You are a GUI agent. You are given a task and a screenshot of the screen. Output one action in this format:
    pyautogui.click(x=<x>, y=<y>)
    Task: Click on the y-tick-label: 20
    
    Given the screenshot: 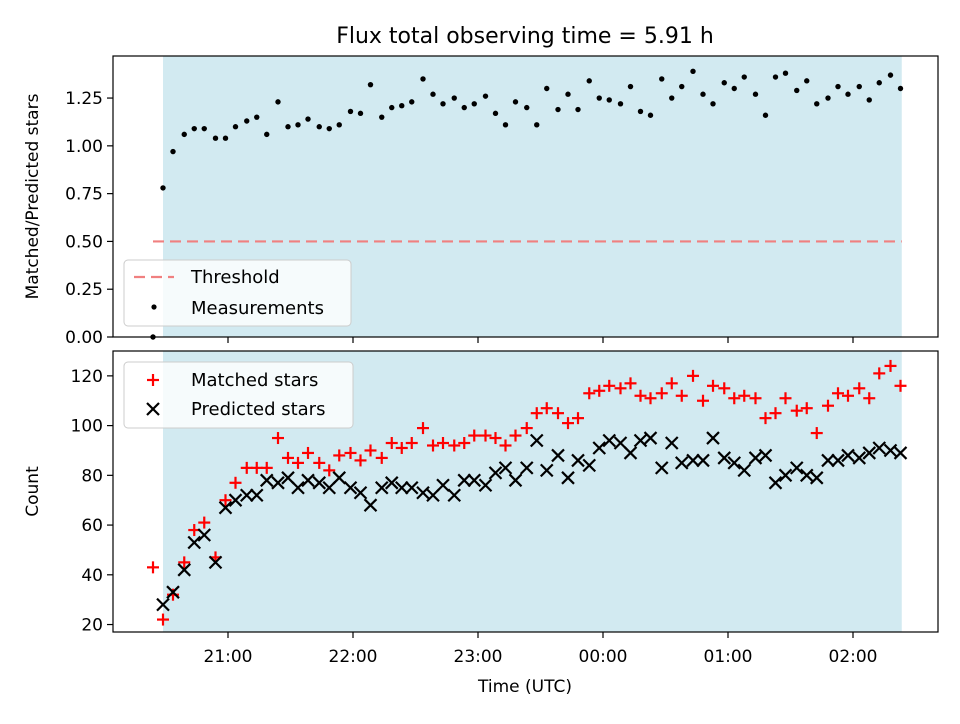 What is the action you would take?
    pyautogui.click(x=92, y=626)
    